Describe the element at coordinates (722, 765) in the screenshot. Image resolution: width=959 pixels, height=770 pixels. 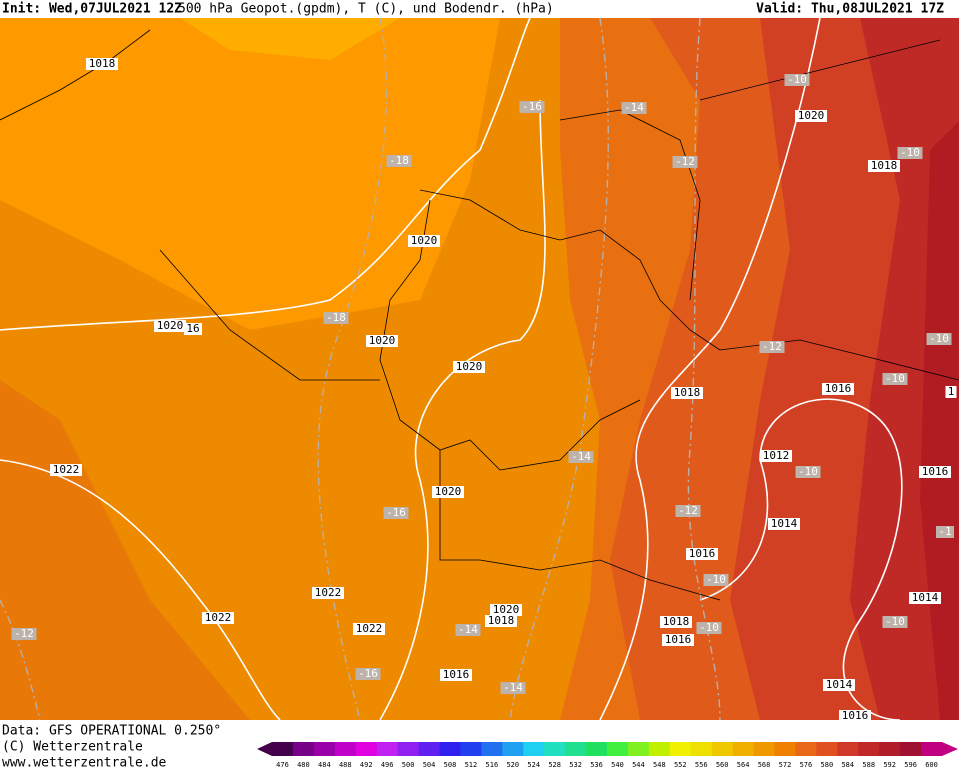
I see `colorbar-label: 560` at that location.